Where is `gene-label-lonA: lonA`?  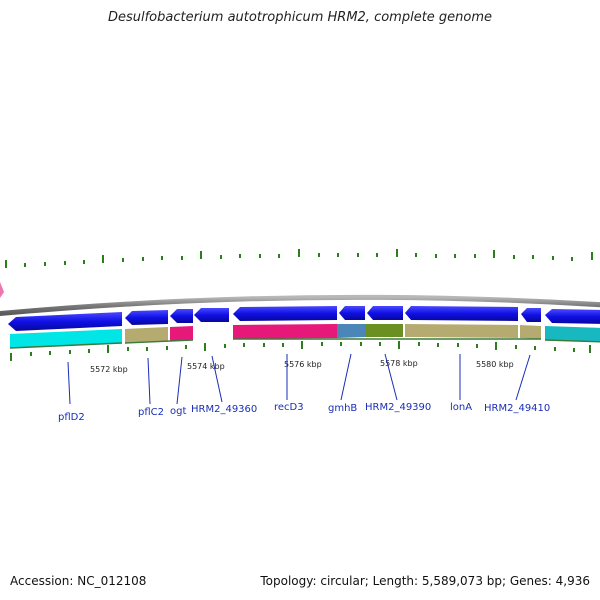 gene-label-lonA: lonA is located at coordinates (461, 407).